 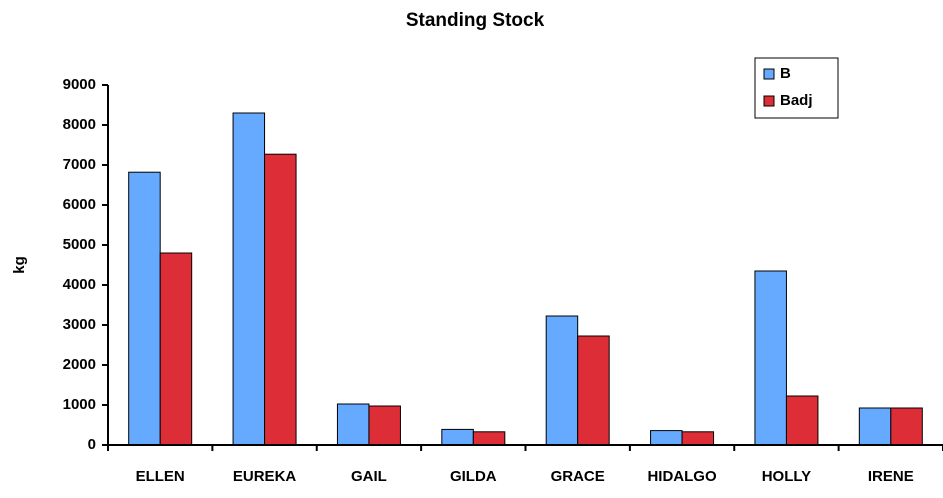 What do you see at coordinates (79, 84) in the screenshot?
I see `y-tick-label: 9000` at bounding box center [79, 84].